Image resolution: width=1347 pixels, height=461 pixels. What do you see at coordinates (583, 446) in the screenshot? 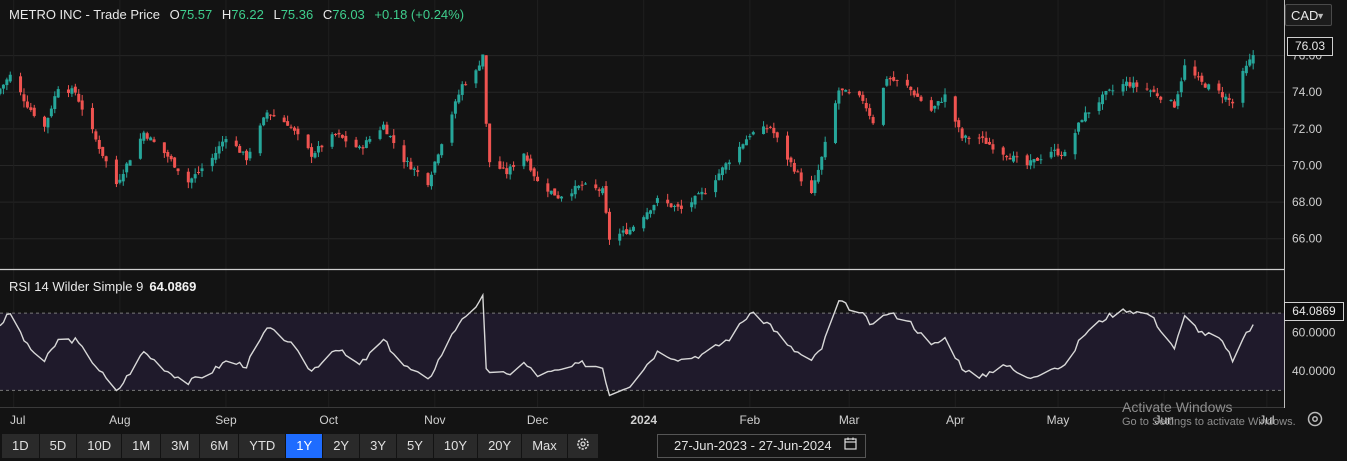
I see `gear-icon` at bounding box center [583, 446].